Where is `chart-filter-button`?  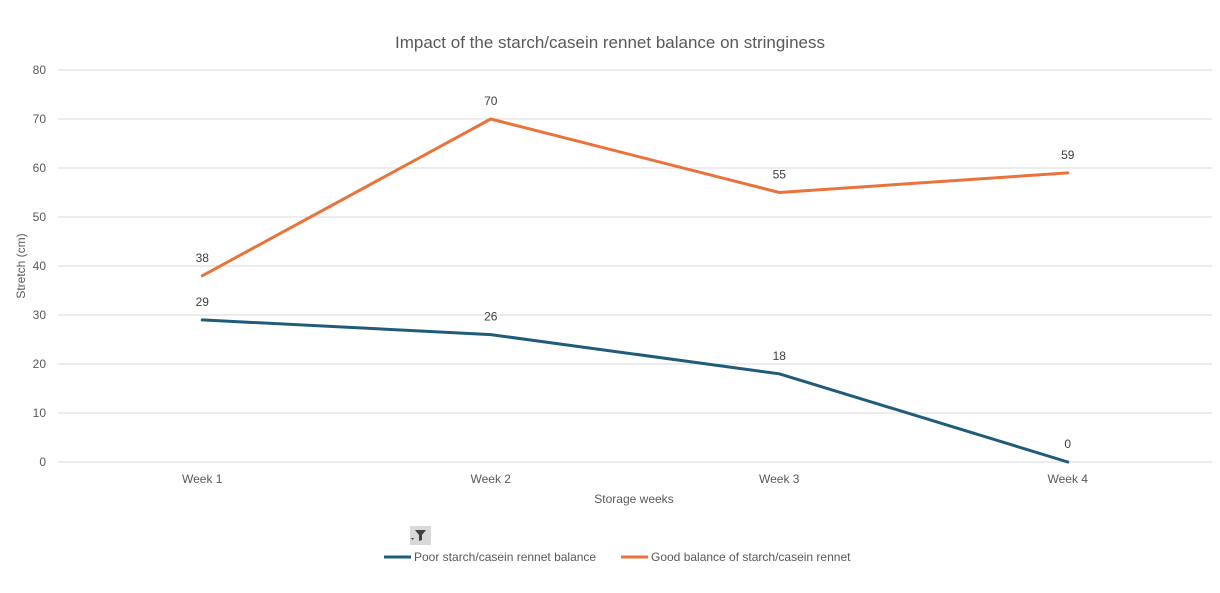 chart-filter-button is located at coordinates (420, 535).